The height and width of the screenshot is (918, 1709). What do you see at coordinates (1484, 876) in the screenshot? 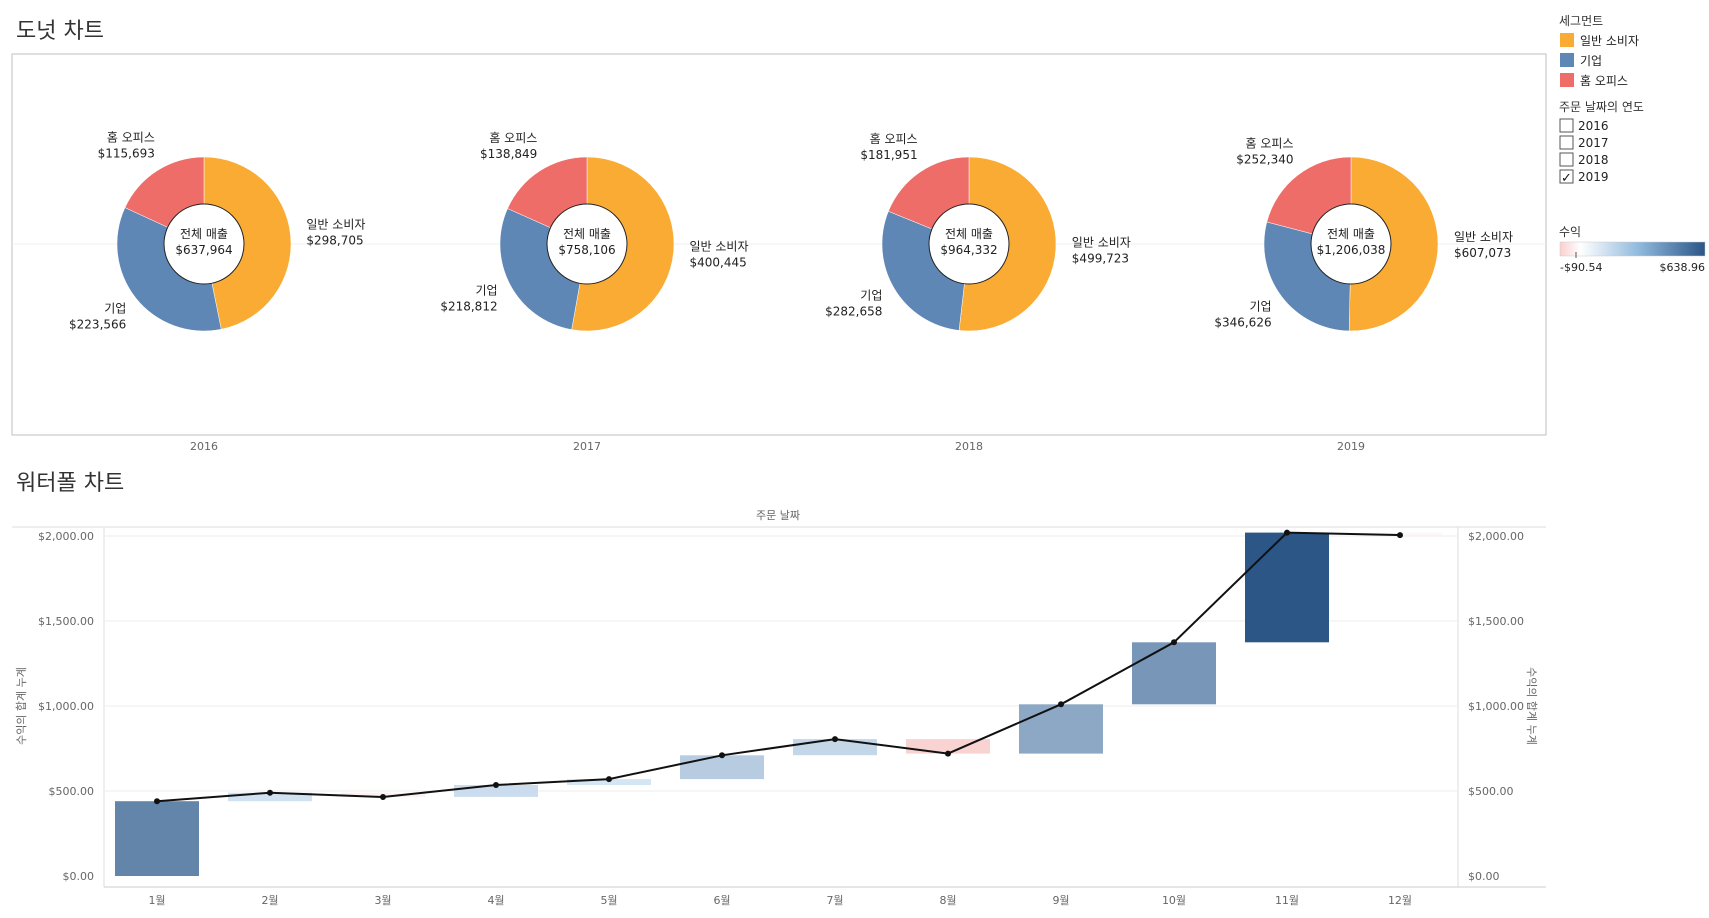
I see `waterfall-y-tick-right: $0.00` at bounding box center [1484, 876].